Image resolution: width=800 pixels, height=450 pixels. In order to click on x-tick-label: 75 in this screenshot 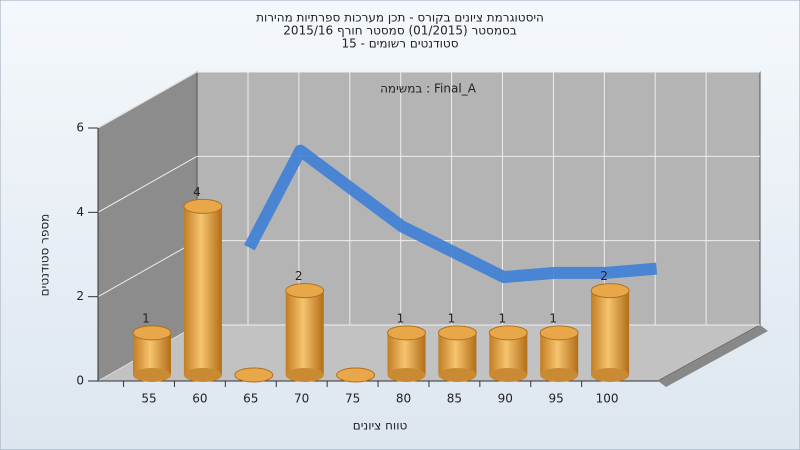, I will do `click(352, 399)`.